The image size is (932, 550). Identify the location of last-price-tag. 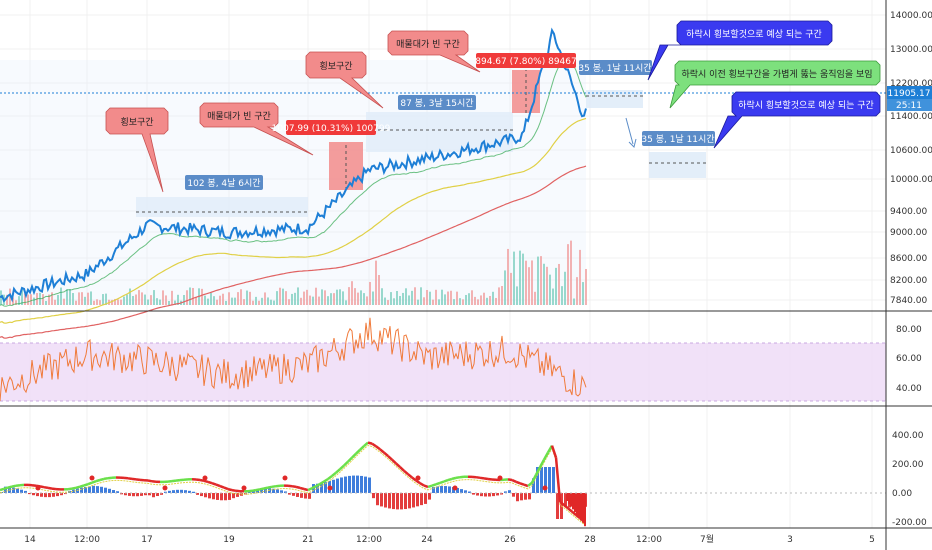
(909, 92).